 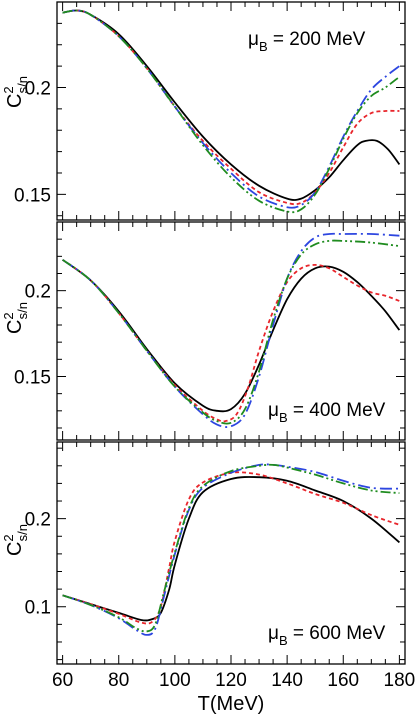 I want to click on mu-b-annotation: μB = 200 MeV, so click(x=307, y=41).